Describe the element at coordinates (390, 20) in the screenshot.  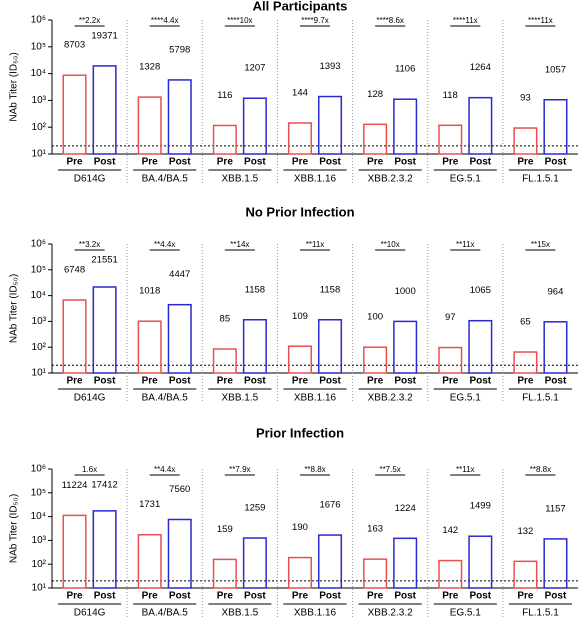
I see `comparison-label: ****8.6x` at that location.